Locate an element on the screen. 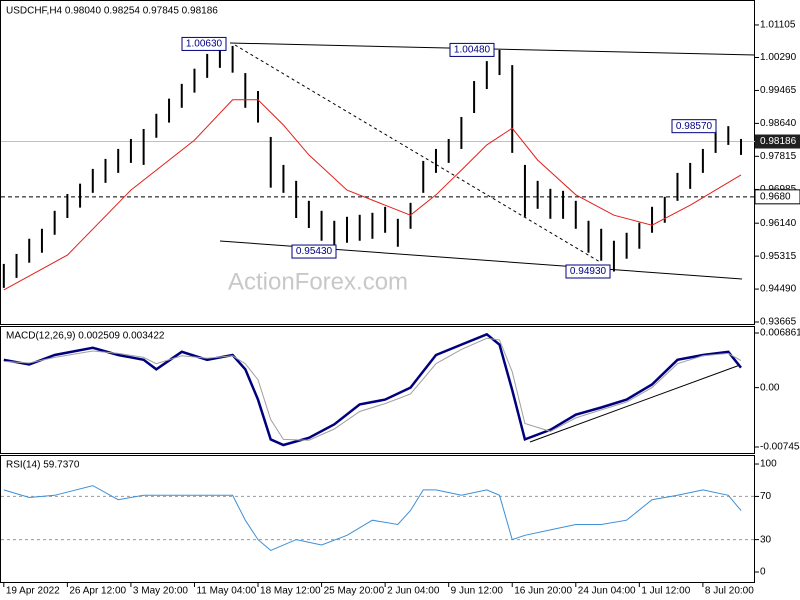 The image size is (800, 600). y-tick-label: 0.95315 is located at coordinates (778, 256).